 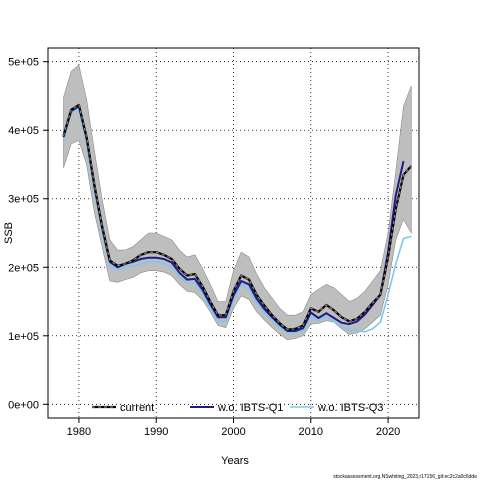 I want to click on x-tick-label: 2000, so click(x=233, y=432).